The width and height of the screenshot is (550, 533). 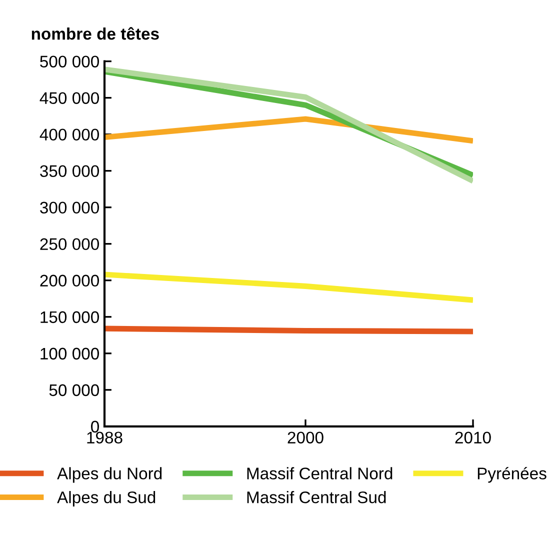 I want to click on y-axis-title: nombre de têtes, so click(x=95, y=33).